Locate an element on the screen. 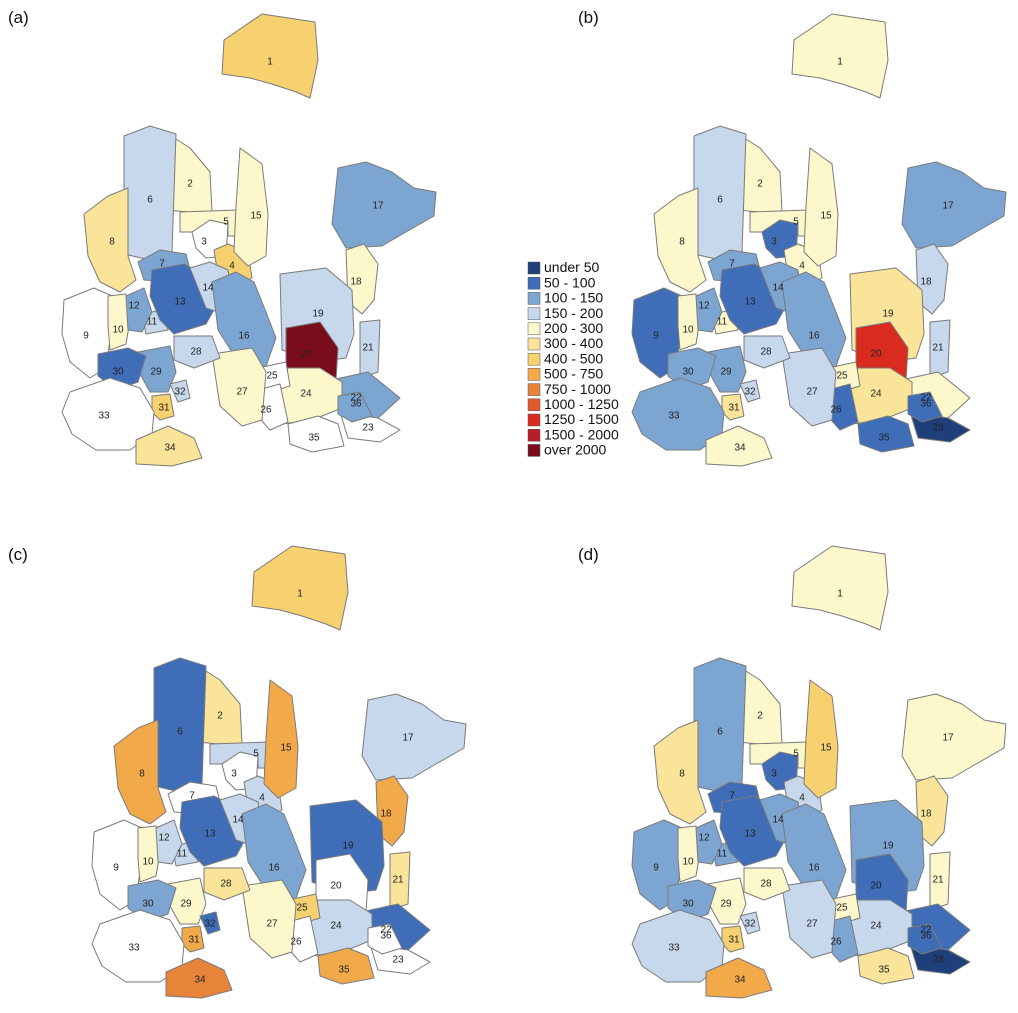 The image size is (1018, 1013). region-16-panel-b is located at coordinates (814, 322).